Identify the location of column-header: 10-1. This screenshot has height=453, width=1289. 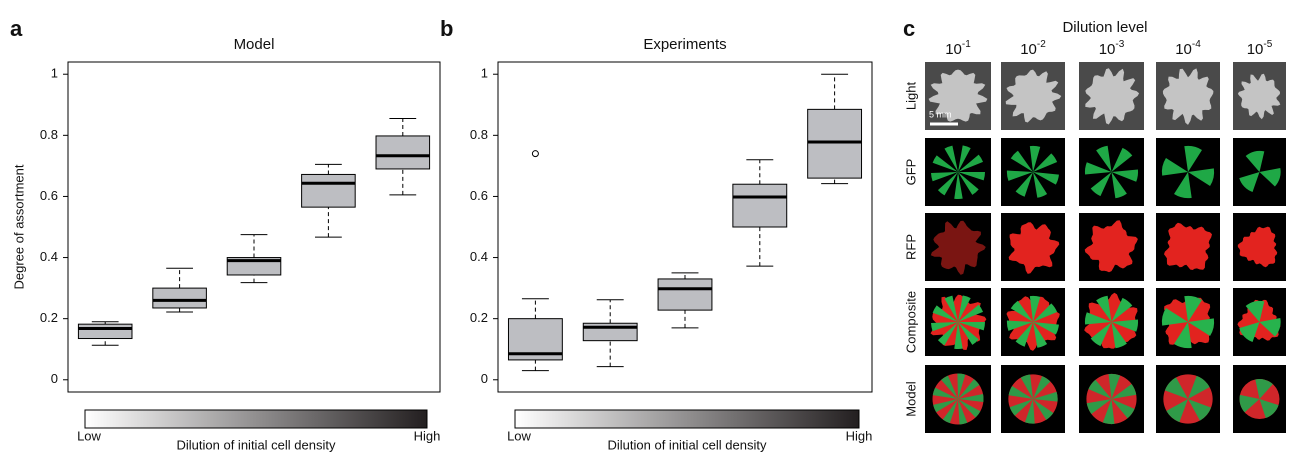
(958, 48).